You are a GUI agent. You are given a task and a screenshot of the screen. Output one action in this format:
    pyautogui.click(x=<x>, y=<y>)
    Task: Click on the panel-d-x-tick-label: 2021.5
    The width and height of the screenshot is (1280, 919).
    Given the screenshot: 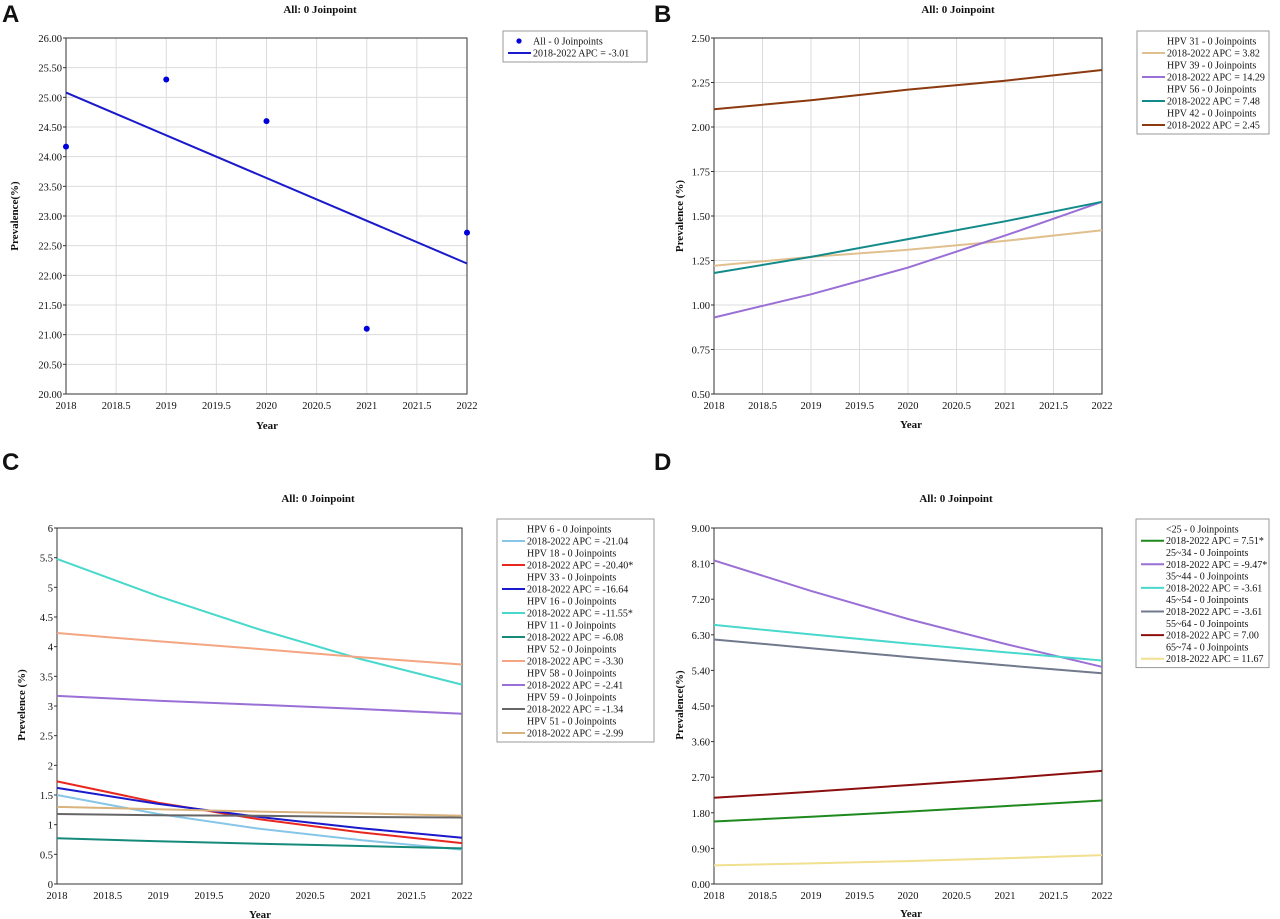 What is the action you would take?
    pyautogui.click(x=1053, y=896)
    